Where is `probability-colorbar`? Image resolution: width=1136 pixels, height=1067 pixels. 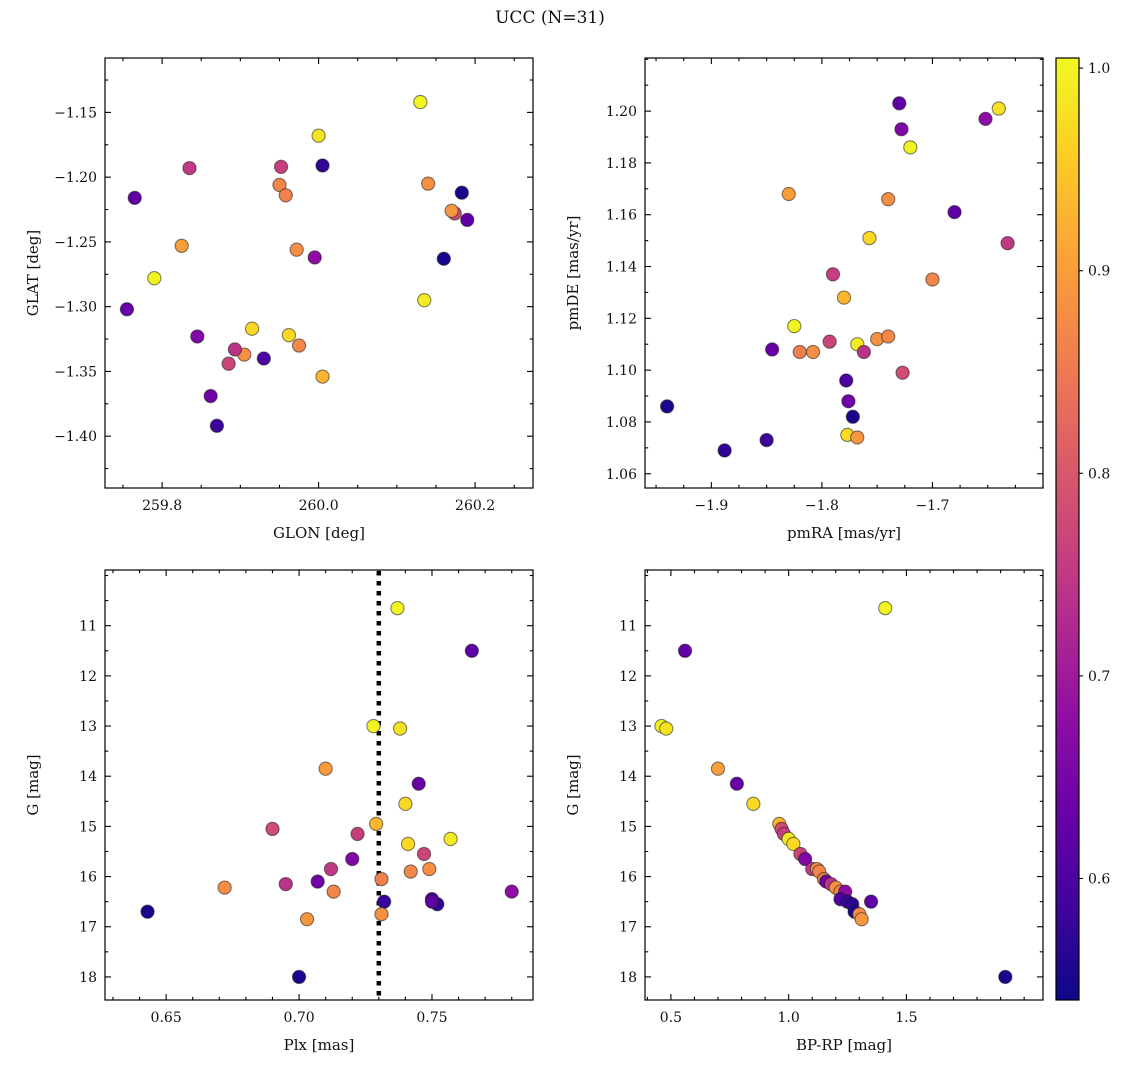
probability-colorbar is located at coordinates (1093, 531).